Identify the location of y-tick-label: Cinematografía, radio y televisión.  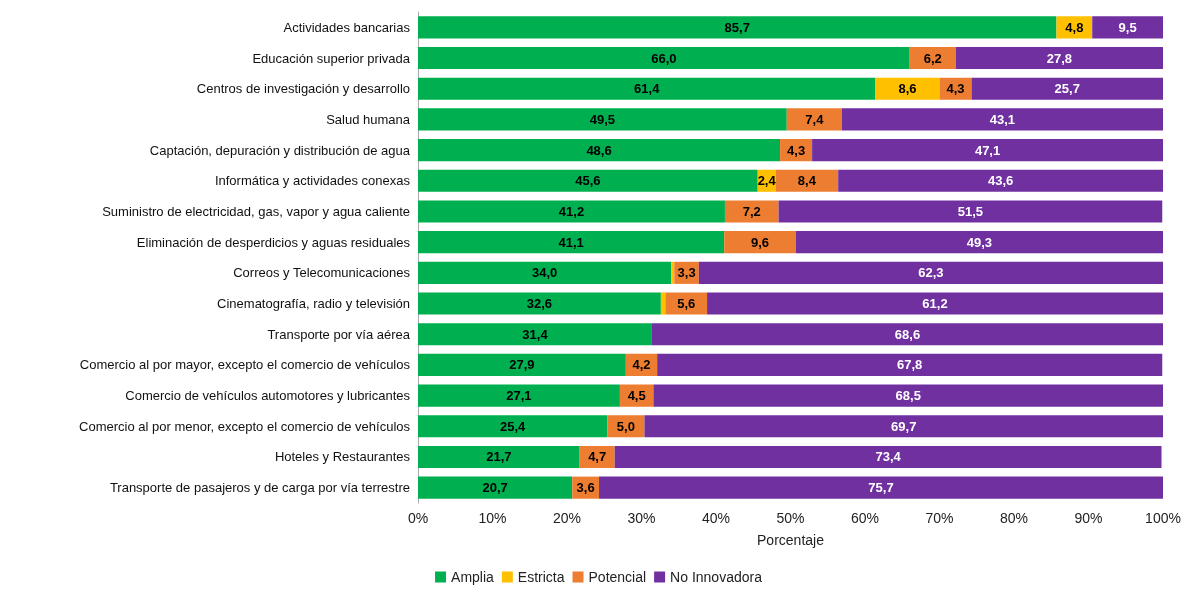
(313, 304).